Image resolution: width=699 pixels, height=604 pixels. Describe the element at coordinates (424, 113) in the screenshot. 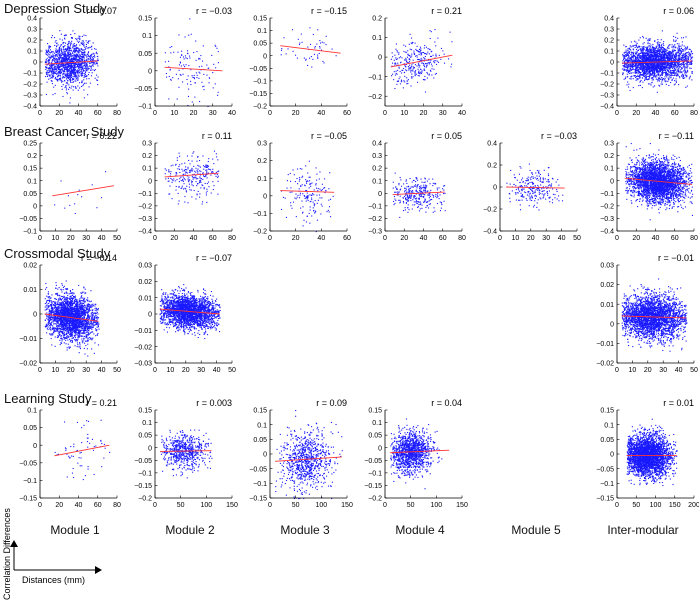

I see `x-tick-label: 20` at that location.